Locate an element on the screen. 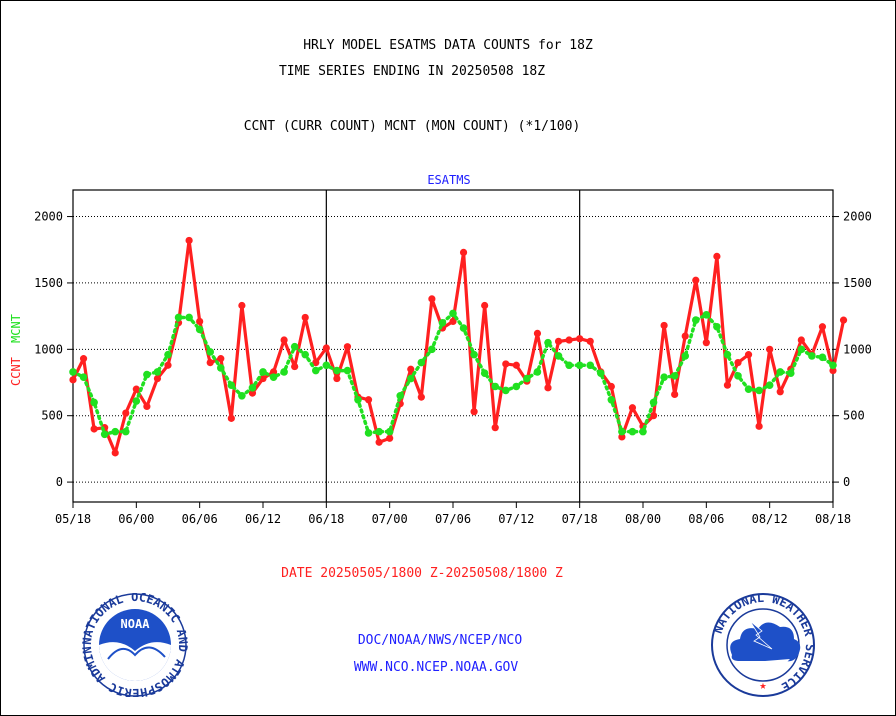  website-link: WWW.NCO.NCEP.NOAA.GOV is located at coordinates (436, 667).